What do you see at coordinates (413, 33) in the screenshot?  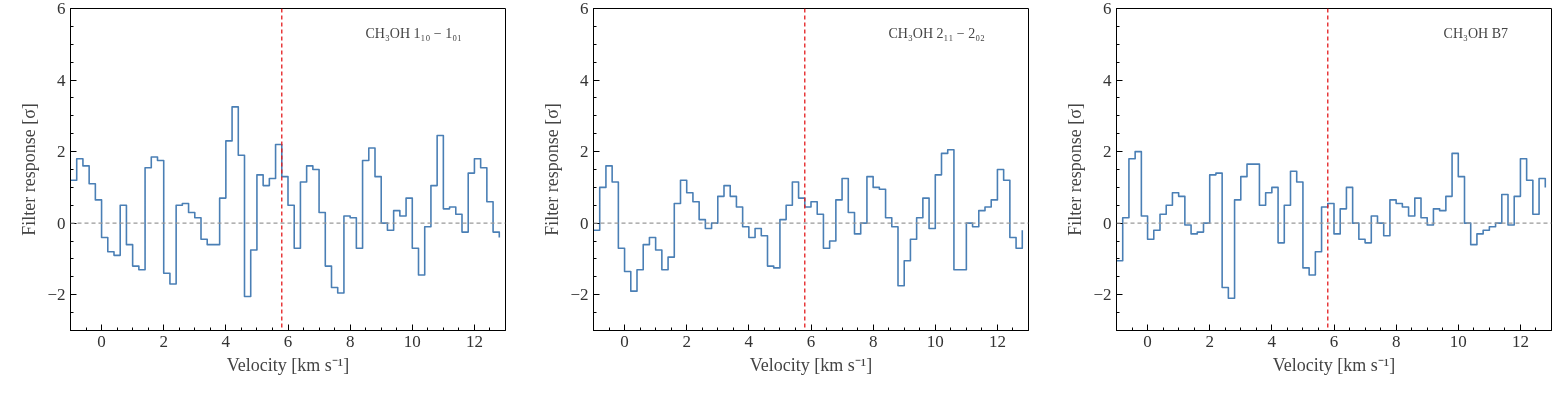 I see `annotation: CH₃OH 1₁₀ − 1₀₁` at bounding box center [413, 33].